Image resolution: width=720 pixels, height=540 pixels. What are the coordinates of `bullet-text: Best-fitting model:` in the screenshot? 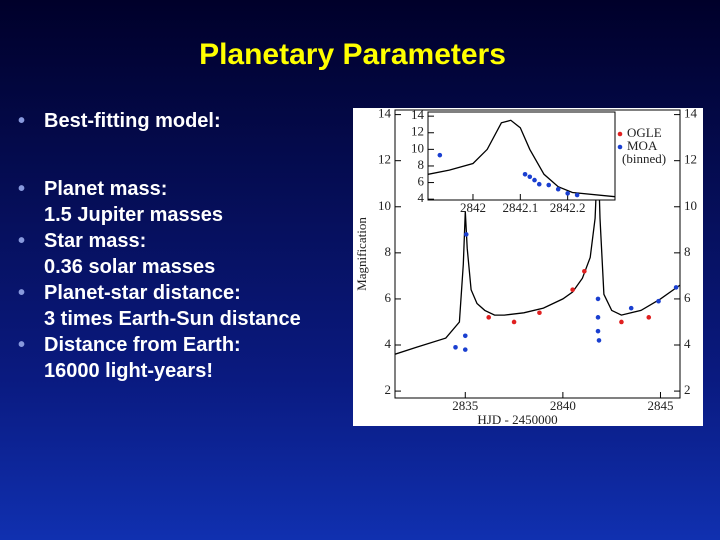 It's located at (132, 121).